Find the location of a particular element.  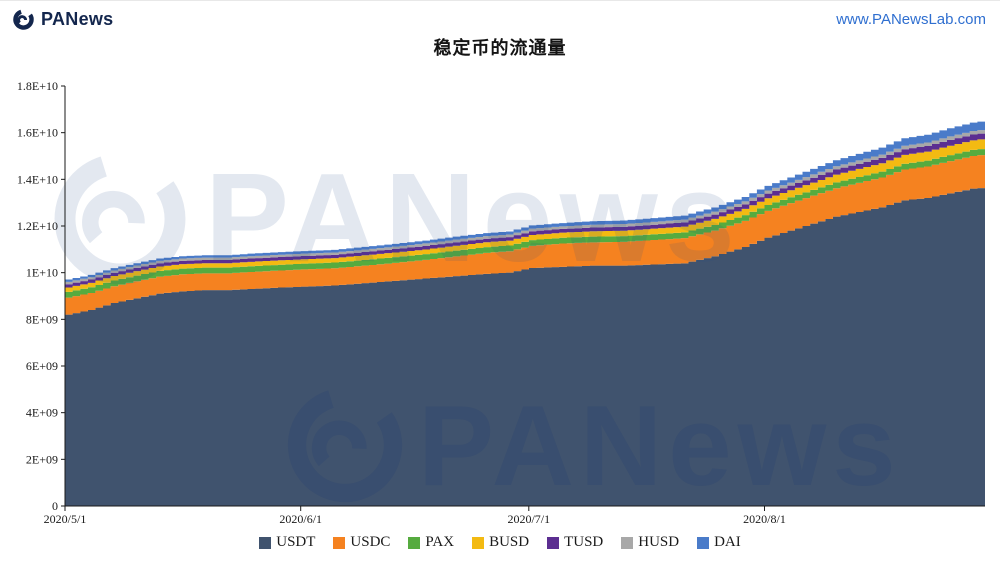

legend-label: PAX is located at coordinates (440, 542).